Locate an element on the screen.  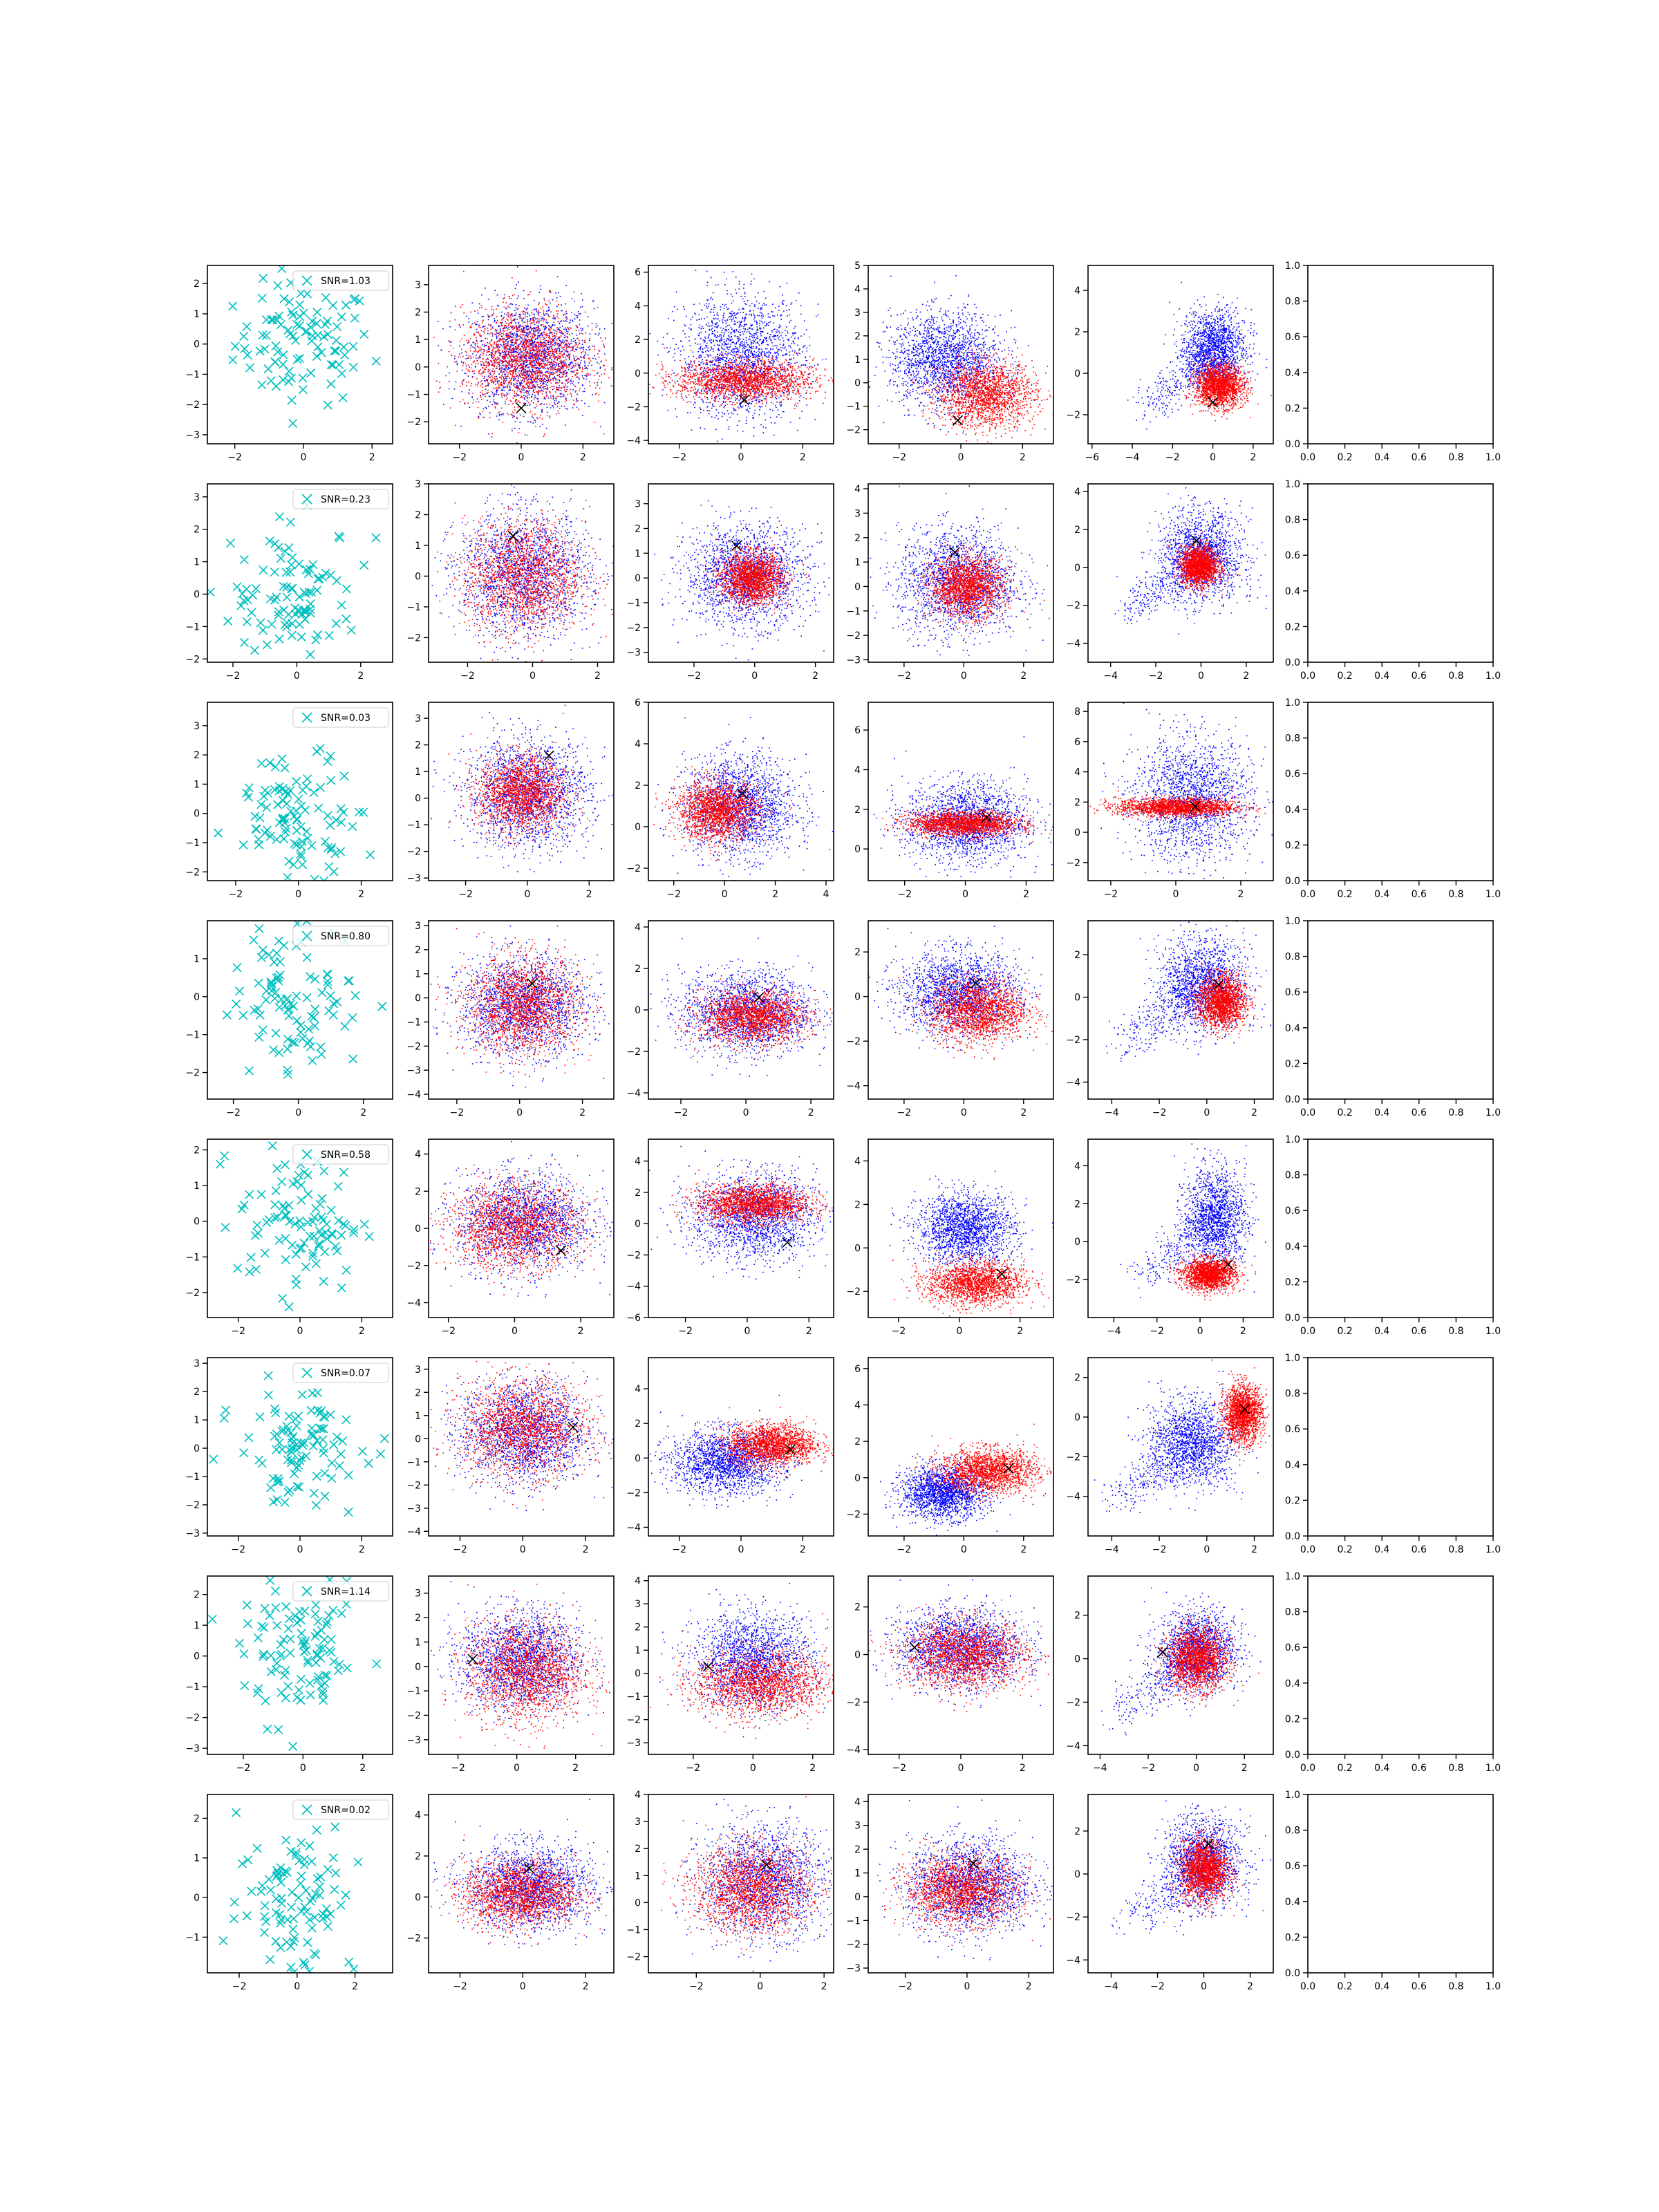
x-tick-label: 0.0 is located at coordinates (1307, 1549).